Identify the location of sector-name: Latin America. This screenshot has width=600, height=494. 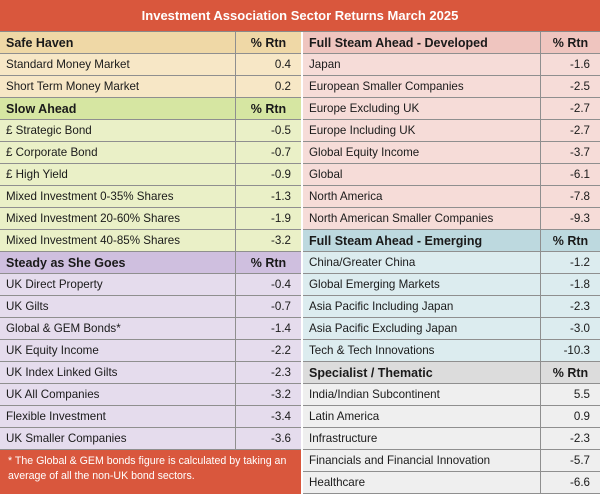
(344, 416).